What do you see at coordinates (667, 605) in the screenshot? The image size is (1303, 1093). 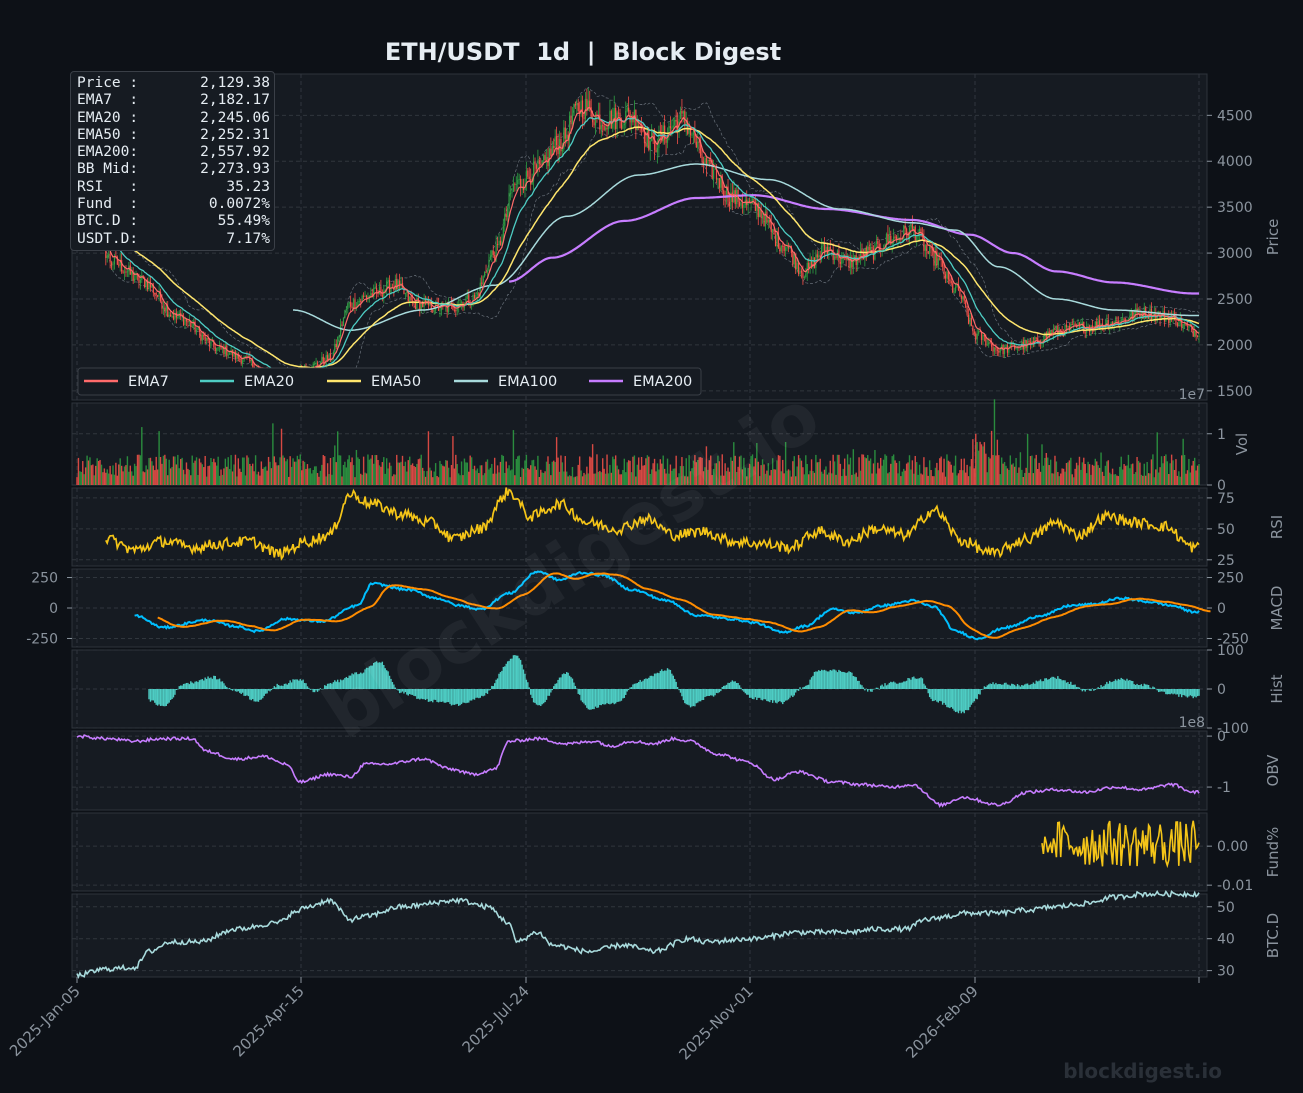 I see `macd-line` at bounding box center [667, 605].